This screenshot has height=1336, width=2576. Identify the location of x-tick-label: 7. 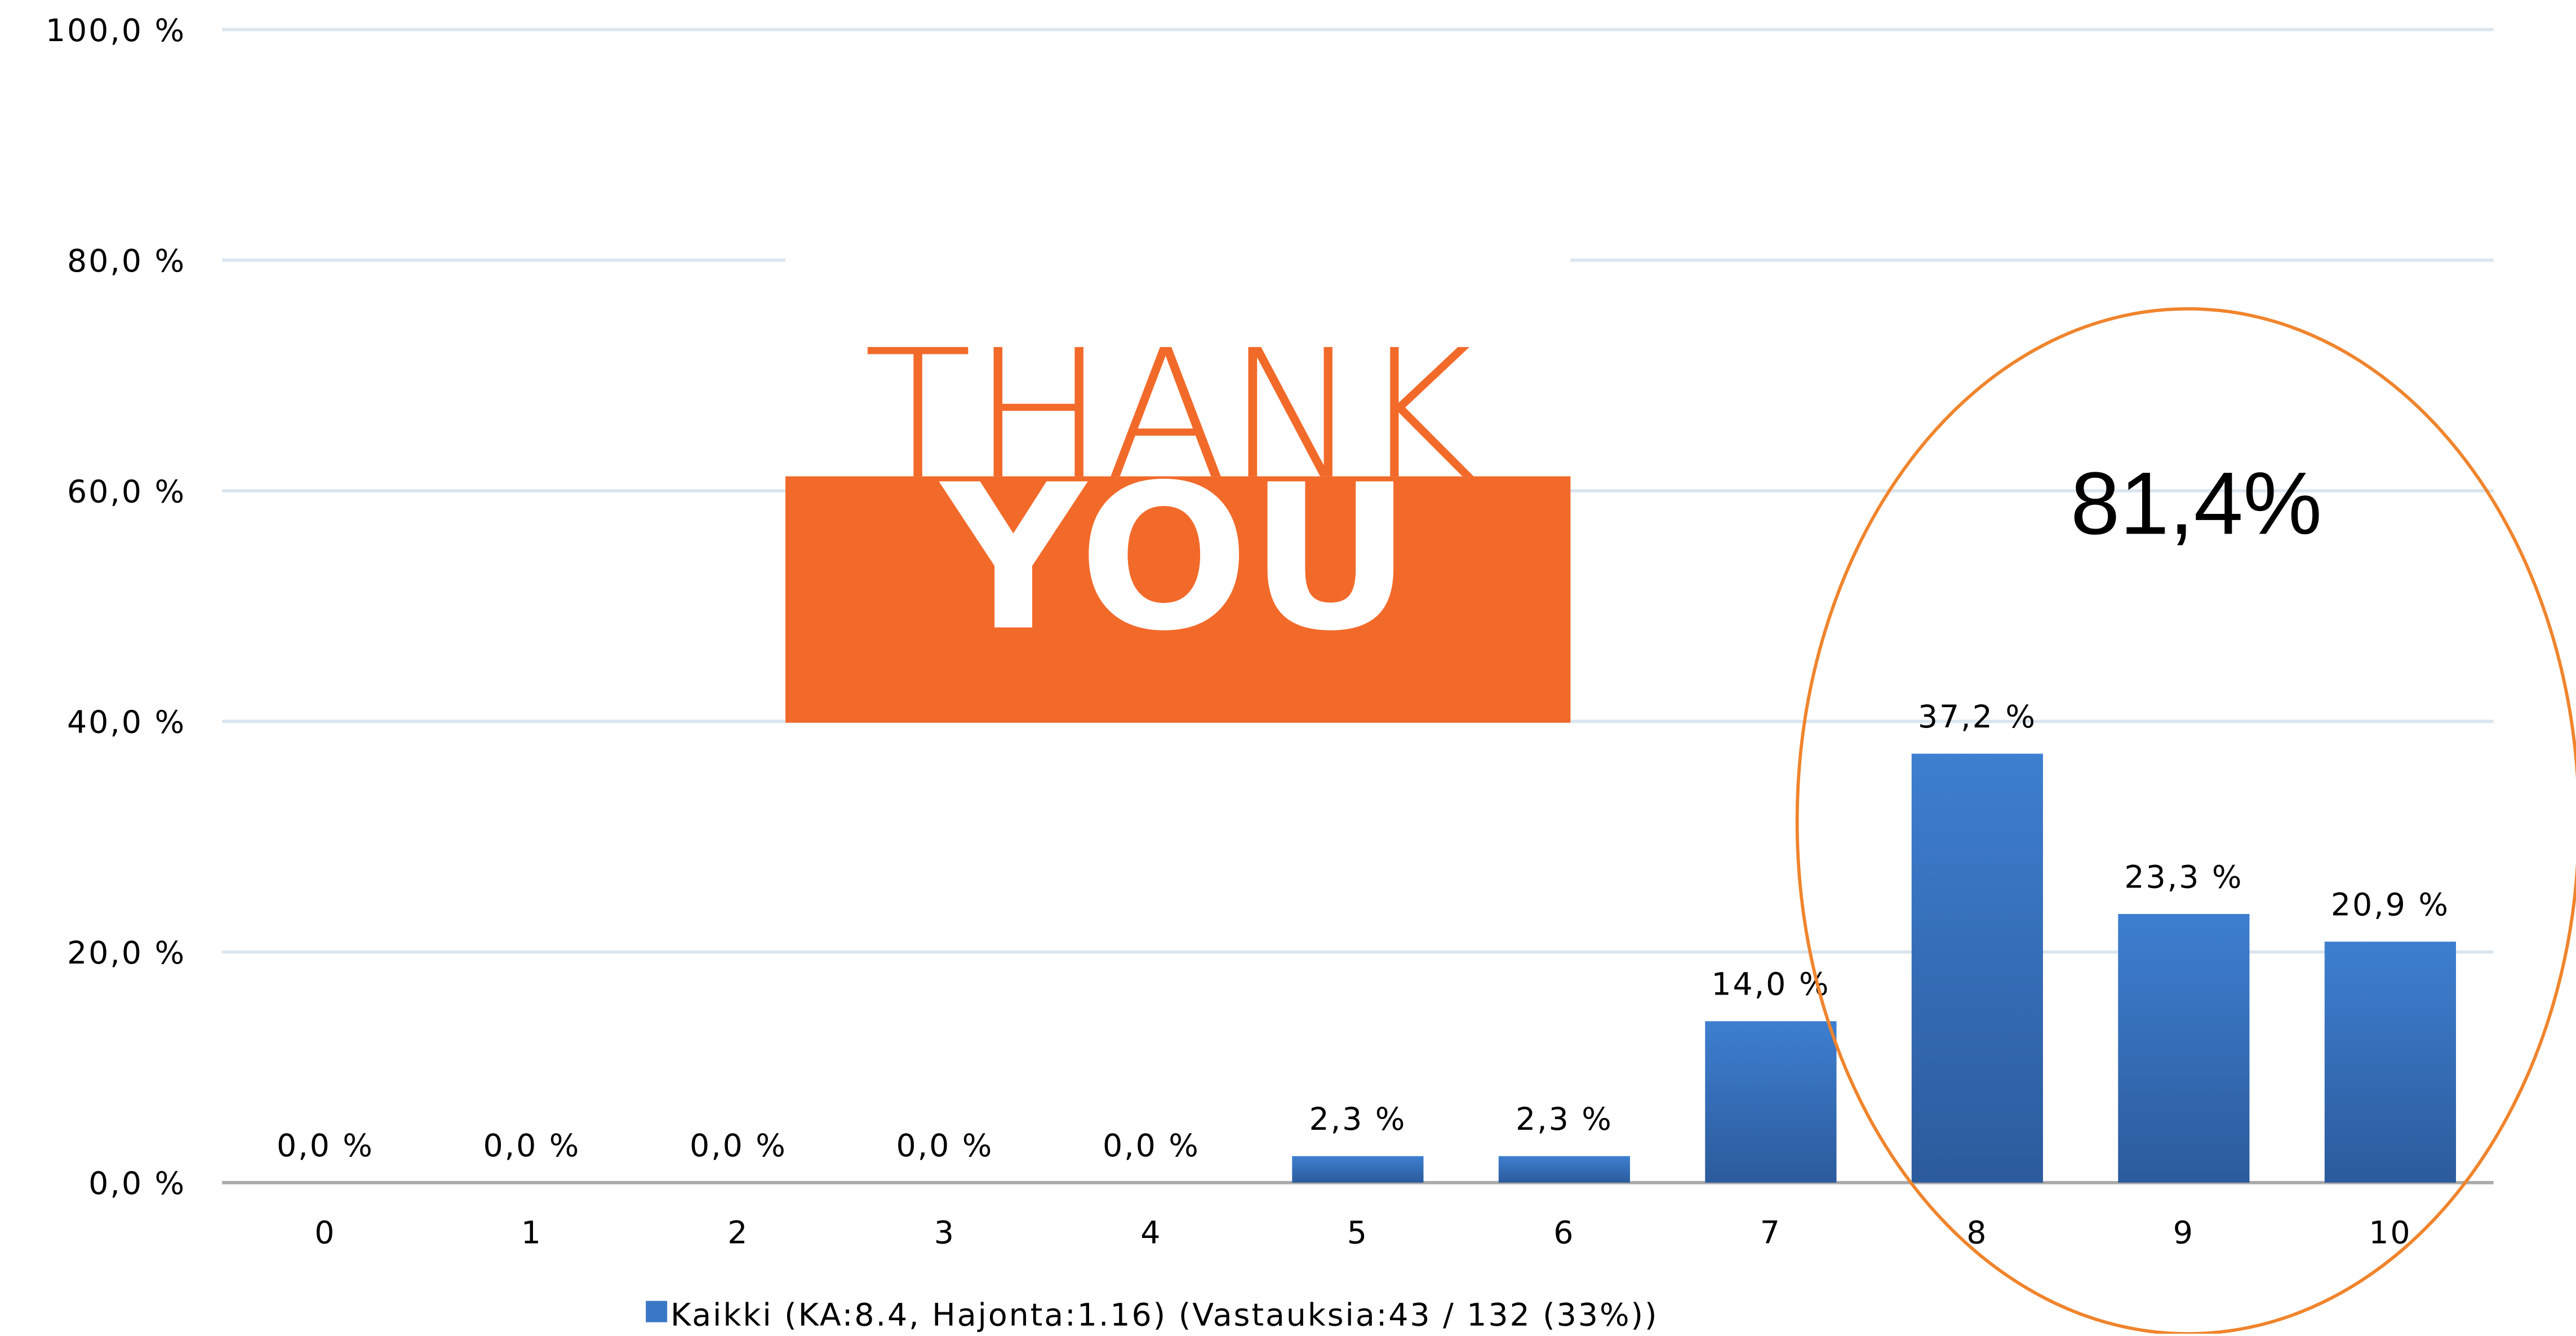
(1771, 1233).